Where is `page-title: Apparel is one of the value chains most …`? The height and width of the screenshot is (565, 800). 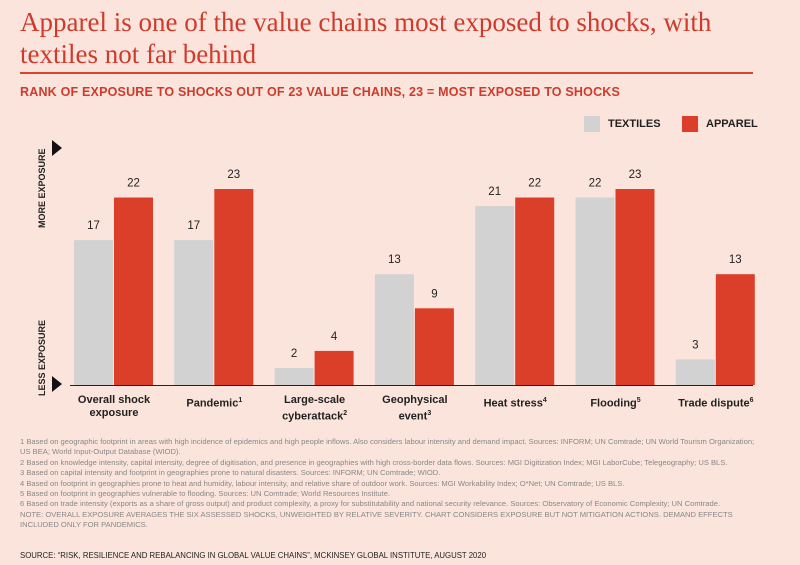 page-title: Apparel is one of the value chains most … is located at coordinates (366, 38).